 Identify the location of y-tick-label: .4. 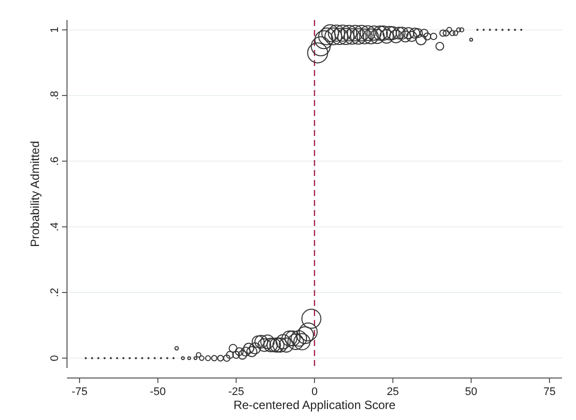
(55, 227).